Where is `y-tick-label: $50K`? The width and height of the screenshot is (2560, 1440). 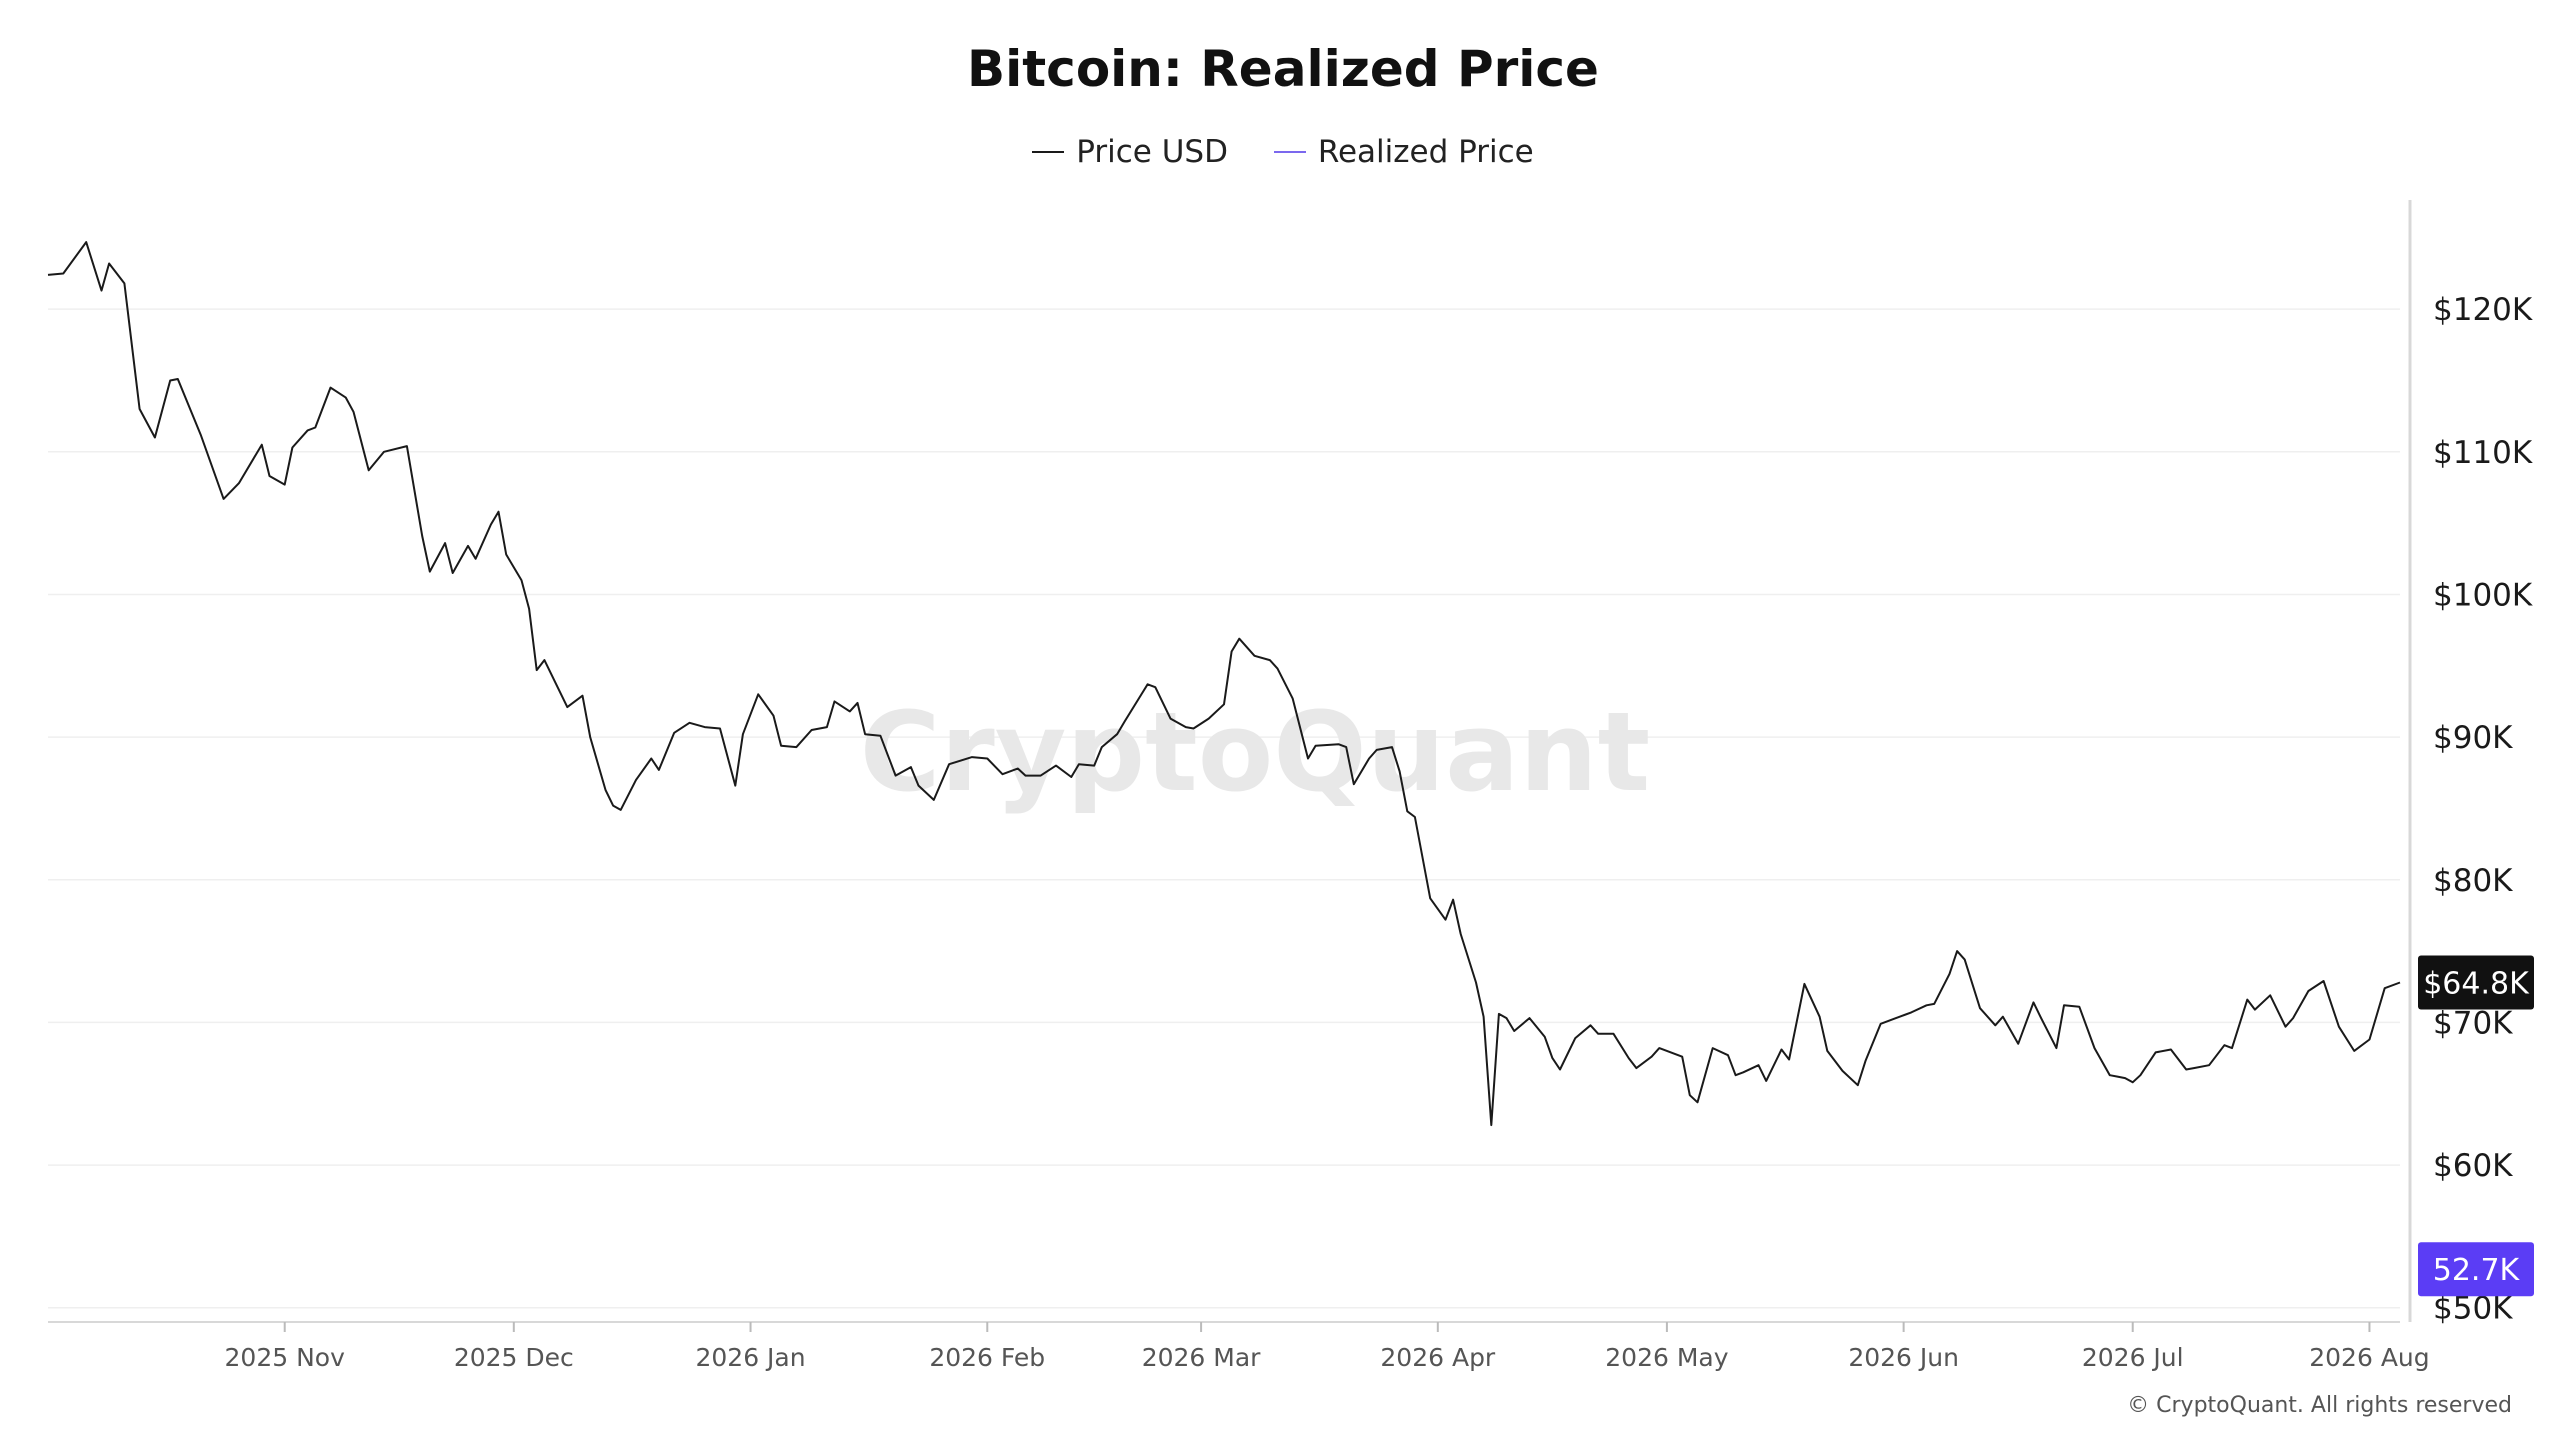
y-tick-label: $50K is located at coordinates (2473, 1309).